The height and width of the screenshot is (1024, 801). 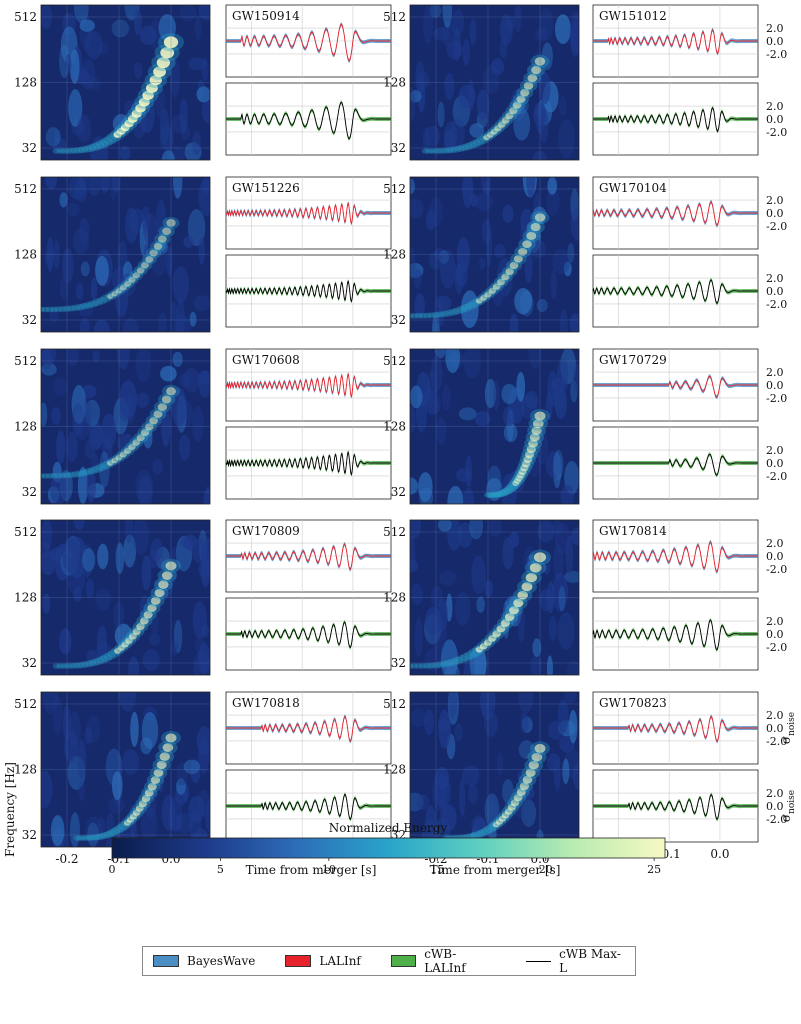 What do you see at coordinates (775, 28) in the screenshot?
I see `waveform-ytick-label: 2.0` at bounding box center [775, 28].